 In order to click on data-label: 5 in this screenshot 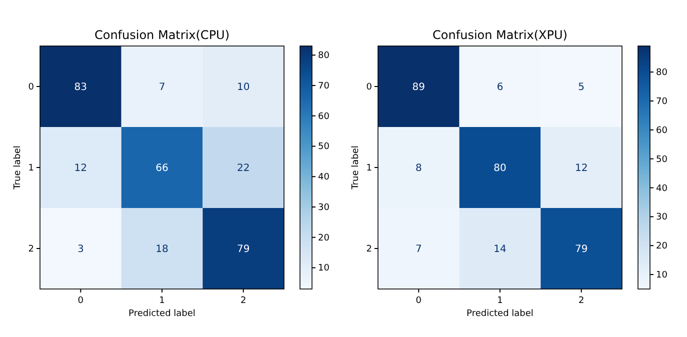, I will do `click(581, 87)`.